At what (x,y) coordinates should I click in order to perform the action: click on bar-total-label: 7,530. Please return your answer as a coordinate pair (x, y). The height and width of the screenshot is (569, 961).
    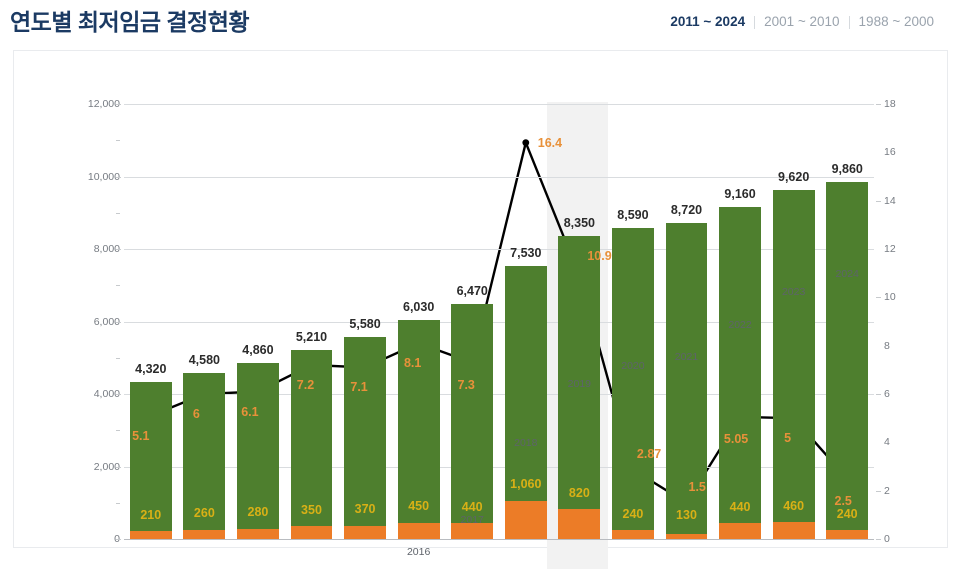
    Looking at the image, I should click on (526, 253).